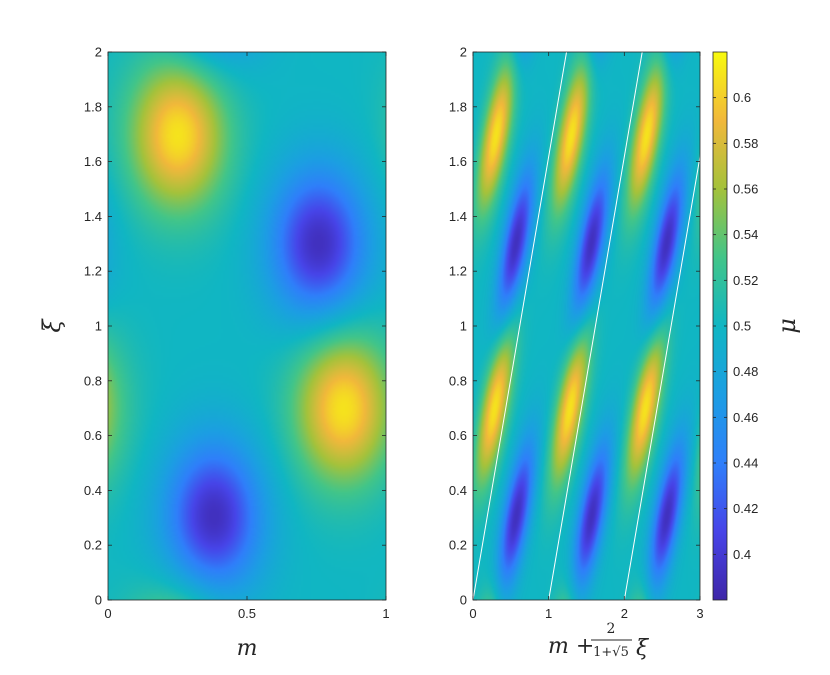 The width and height of the screenshot is (830, 675). I want to click on left-ytick-label: 1.2, so click(93, 271).